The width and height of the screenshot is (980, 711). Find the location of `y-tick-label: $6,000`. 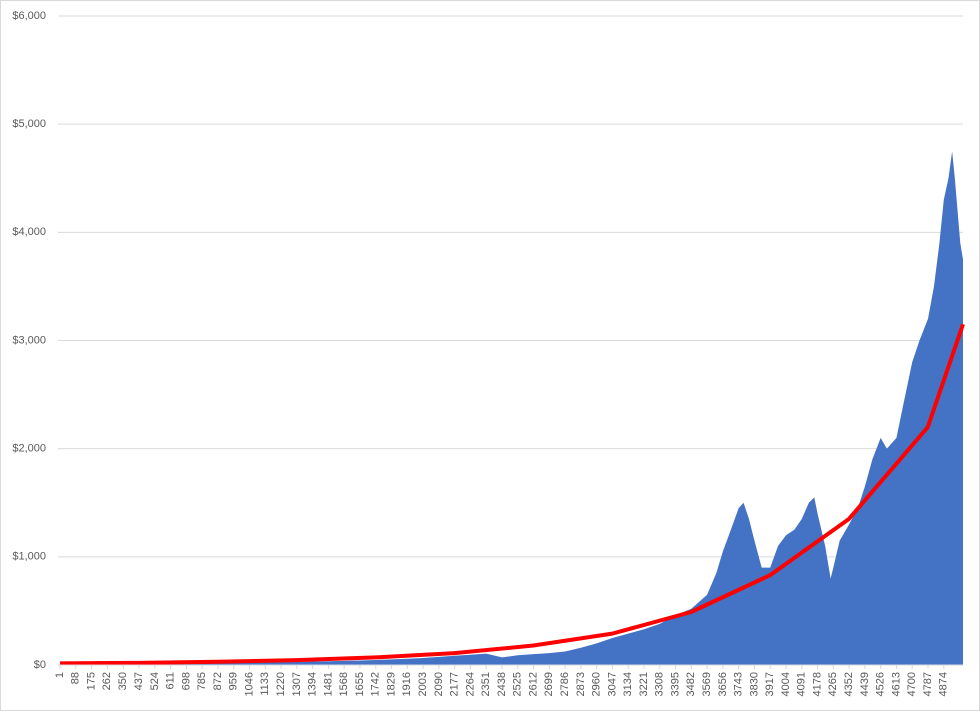

y-tick-label: $6,000 is located at coordinates (29, 16).